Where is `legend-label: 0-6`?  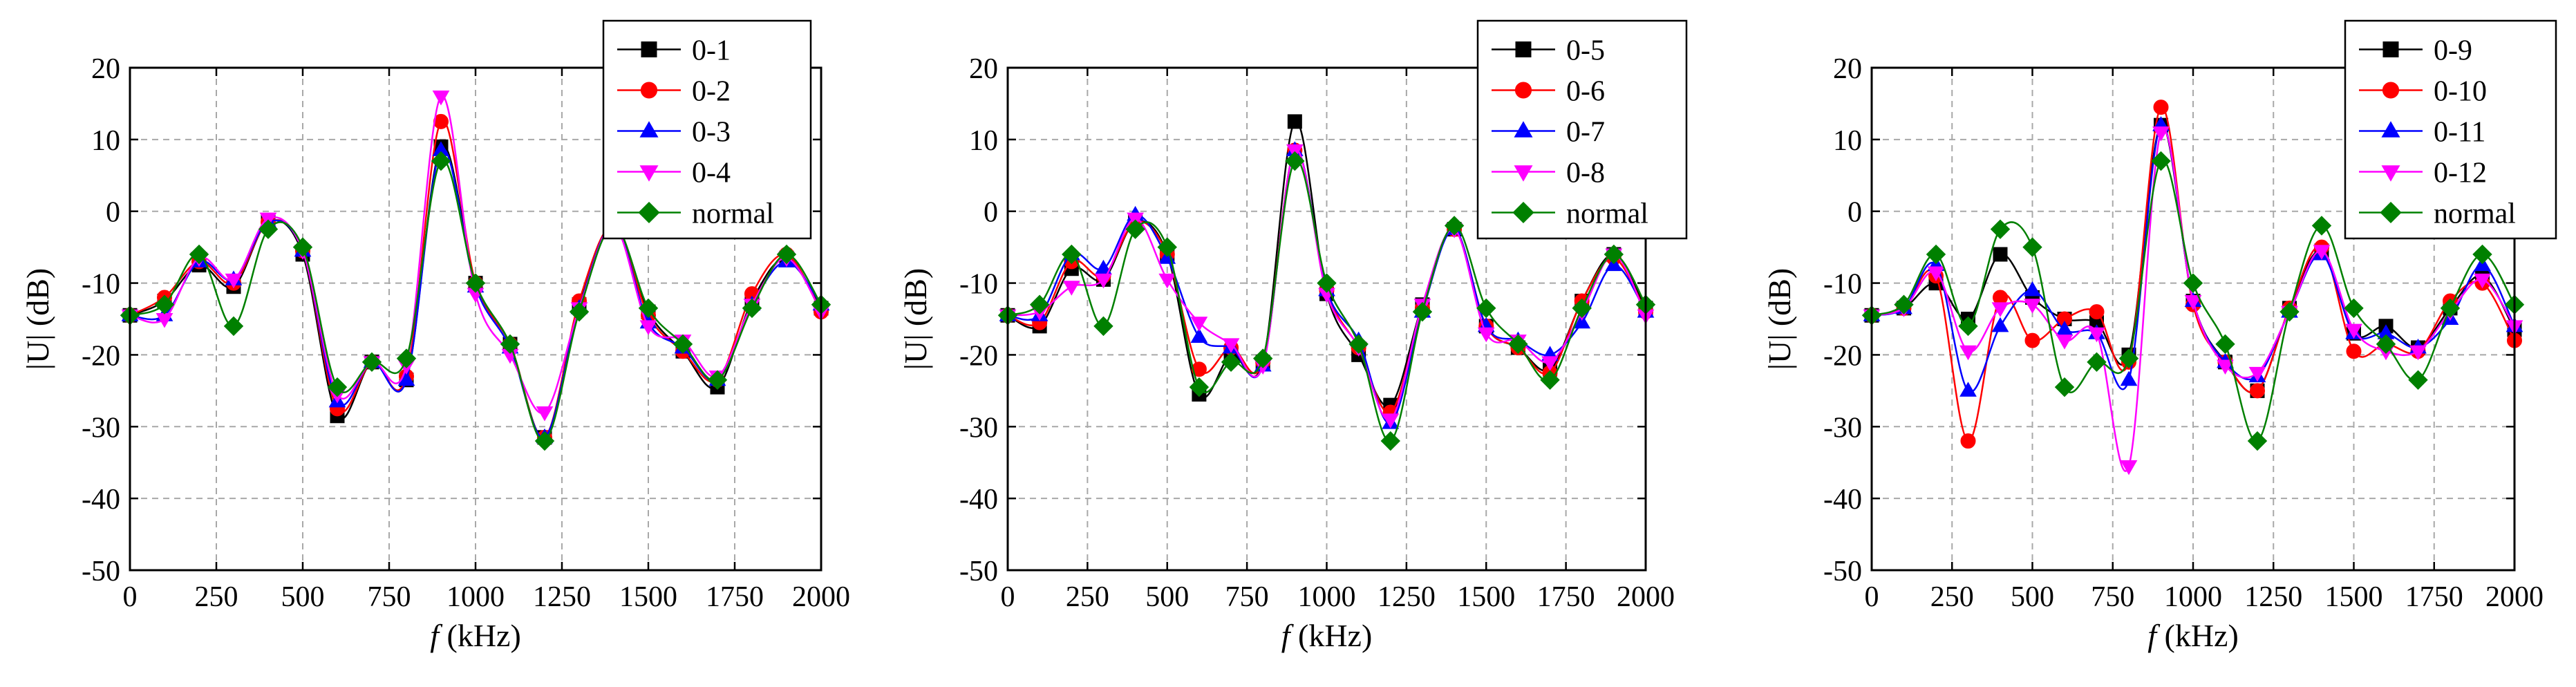 legend-label: 0-6 is located at coordinates (1585, 92).